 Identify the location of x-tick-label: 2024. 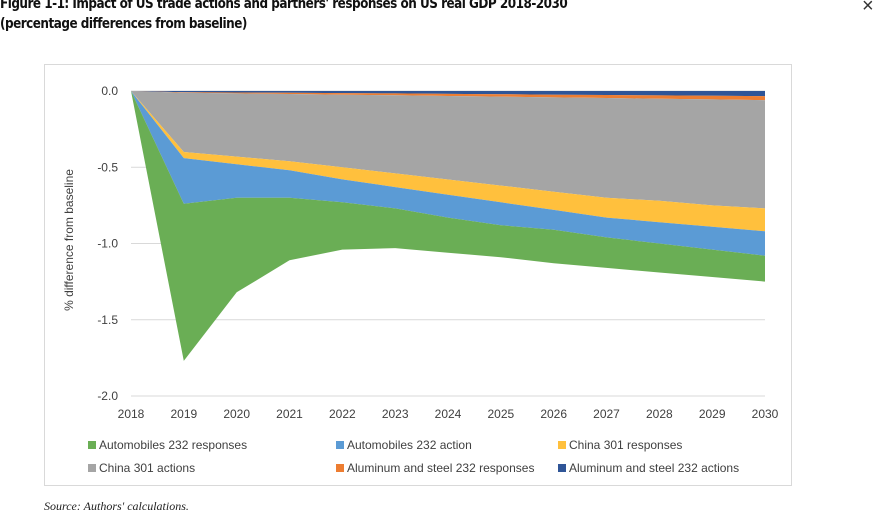
(448, 414).